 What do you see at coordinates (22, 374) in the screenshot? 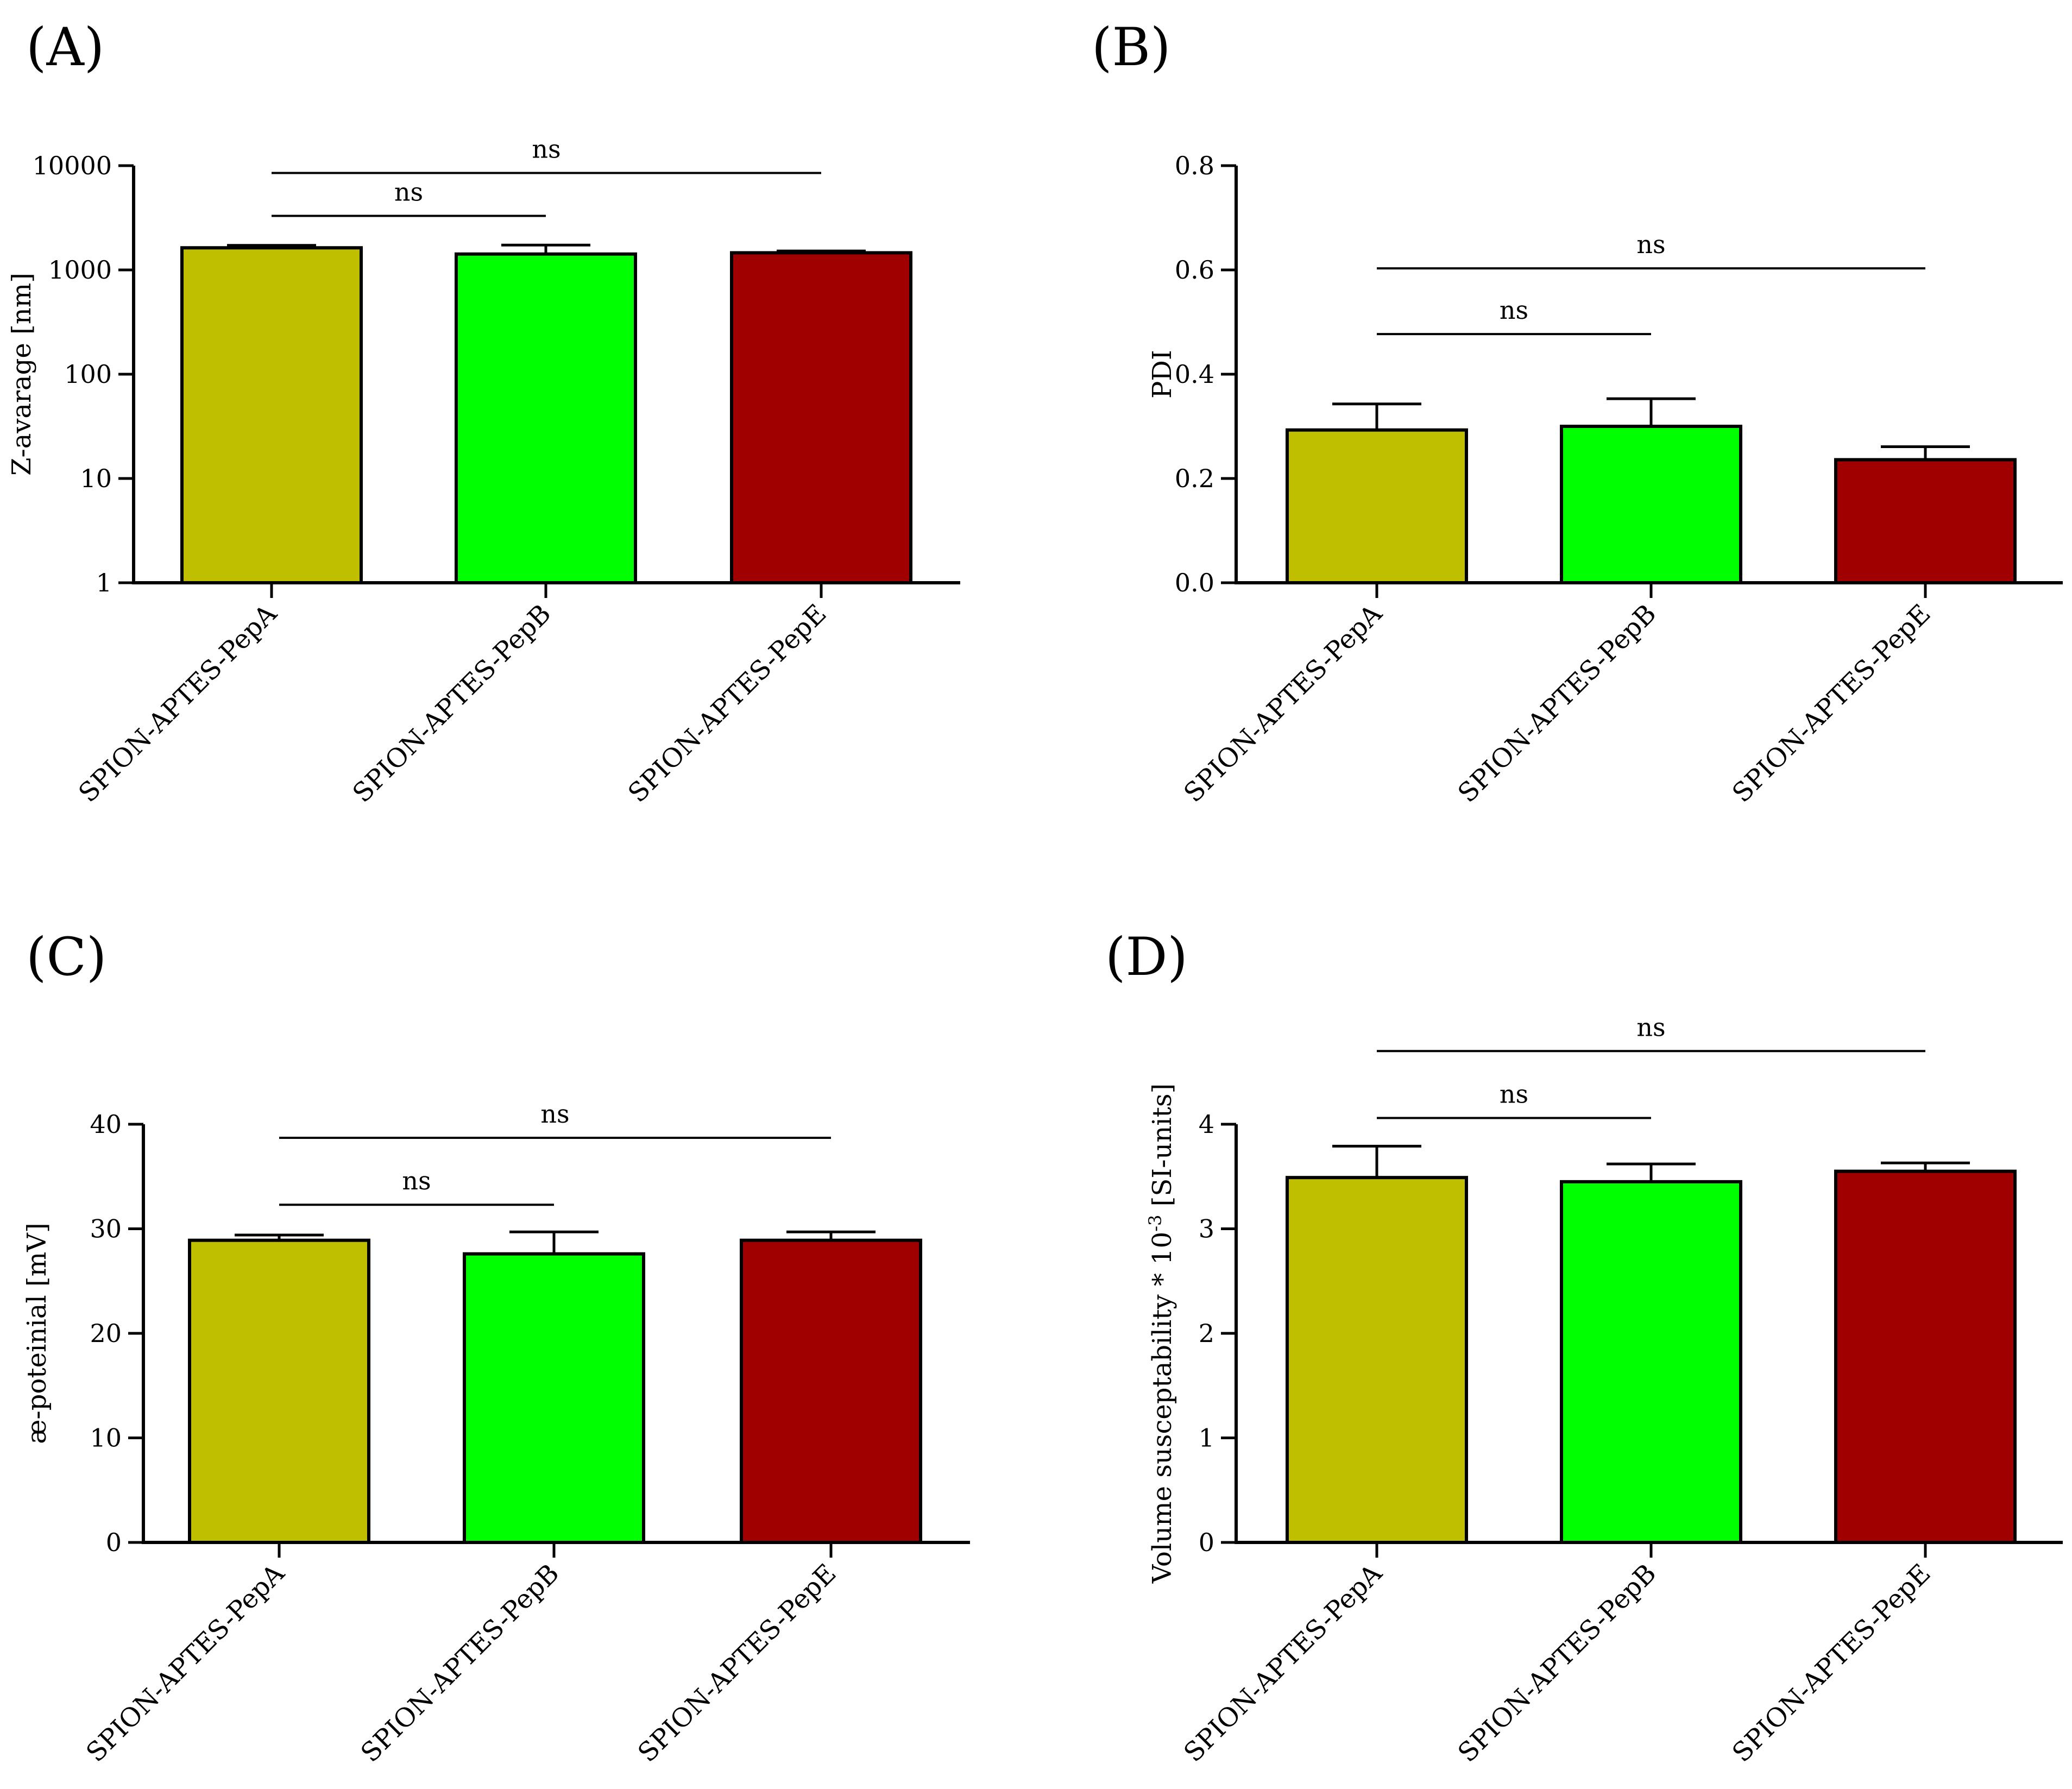
I see `y-axis-title: Z-avarage [nm]` at bounding box center [22, 374].